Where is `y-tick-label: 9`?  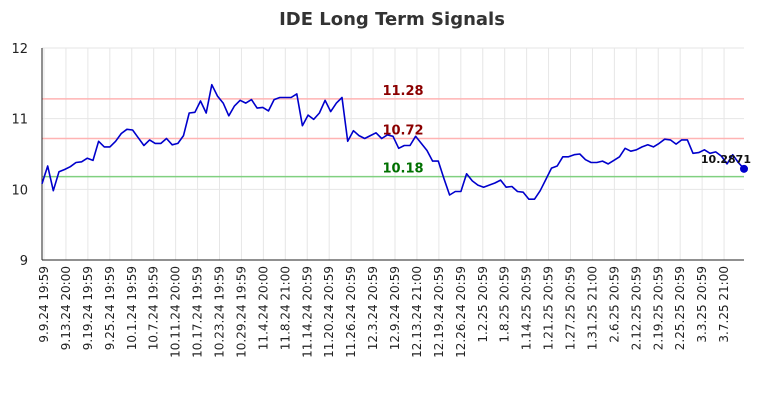 y-tick-label: 9 is located at coordinates (24, 261).